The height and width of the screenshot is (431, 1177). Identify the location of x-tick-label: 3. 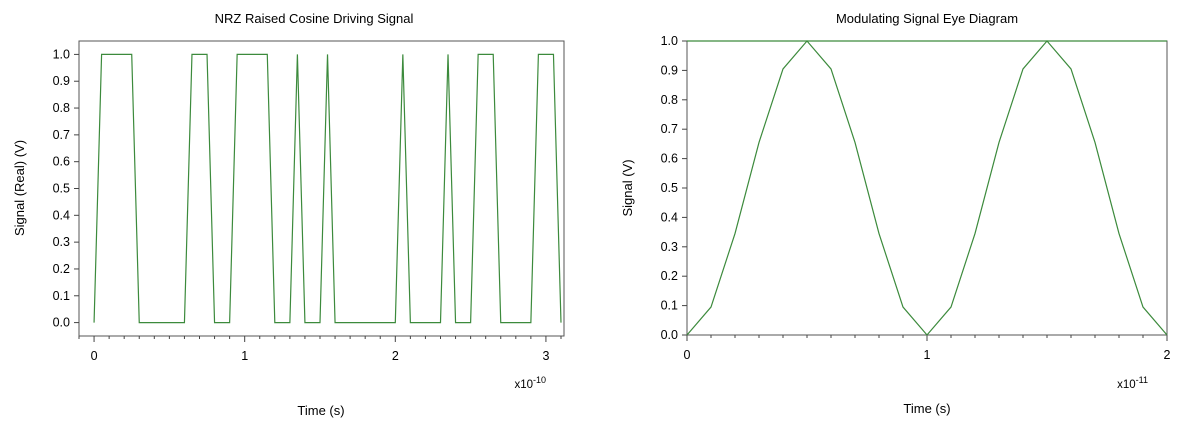
(545, 356).